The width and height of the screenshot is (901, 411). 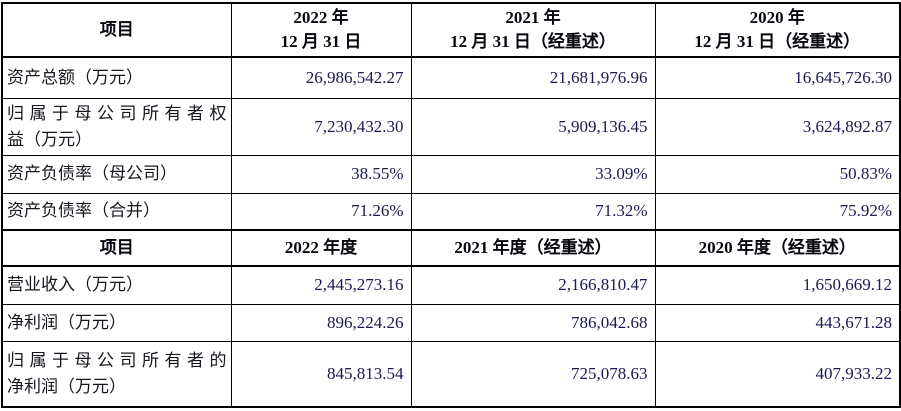 I want to click on table-row-debt-ratio-parent: 资产负债率（母公司） 38.55% 33.09% 50.83%, so click(x=451, y=174).